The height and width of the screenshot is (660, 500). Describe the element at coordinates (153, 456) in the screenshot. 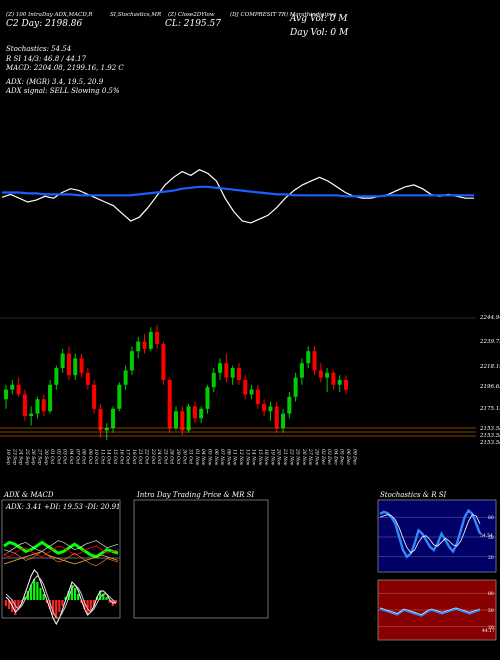

I see `date-tick-label: 23 Oct` at that location.